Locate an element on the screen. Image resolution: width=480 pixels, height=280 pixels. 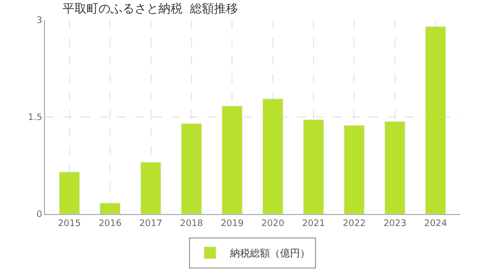
x-tick-label: 2022 is located at coordinates (354, 223).